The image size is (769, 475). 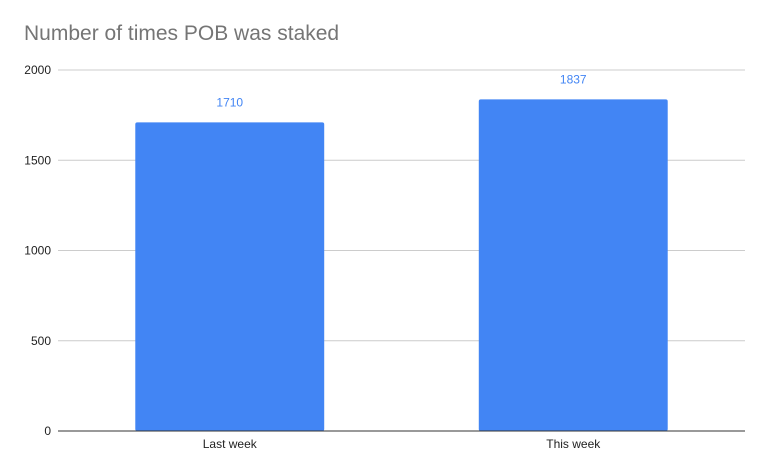 What do you see at coordinates (182, 33) in the screenshot?
I see `chart-title: Number of times POB was staked` at bounding box center [182, 33].